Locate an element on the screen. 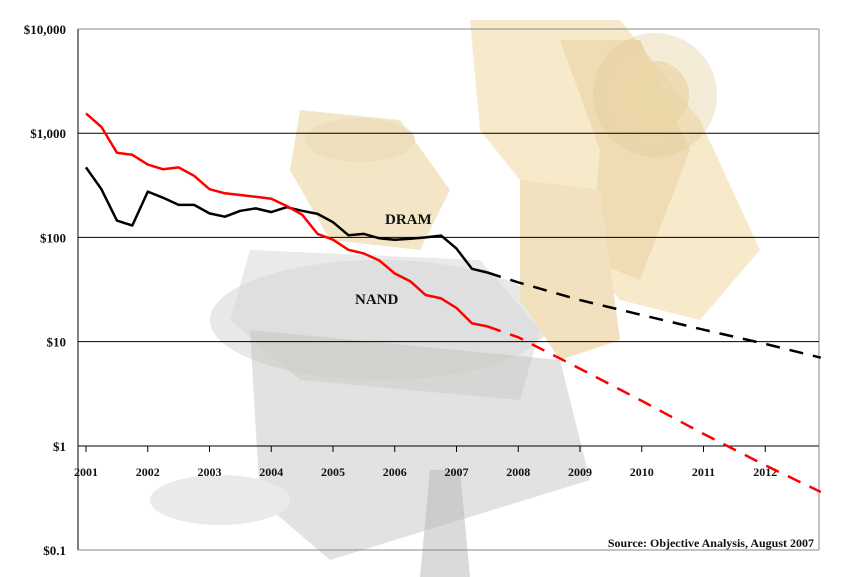 The height and width of the screenshot is (577, 847). nand-annotation: NAND is located at coordinates (376, 300).